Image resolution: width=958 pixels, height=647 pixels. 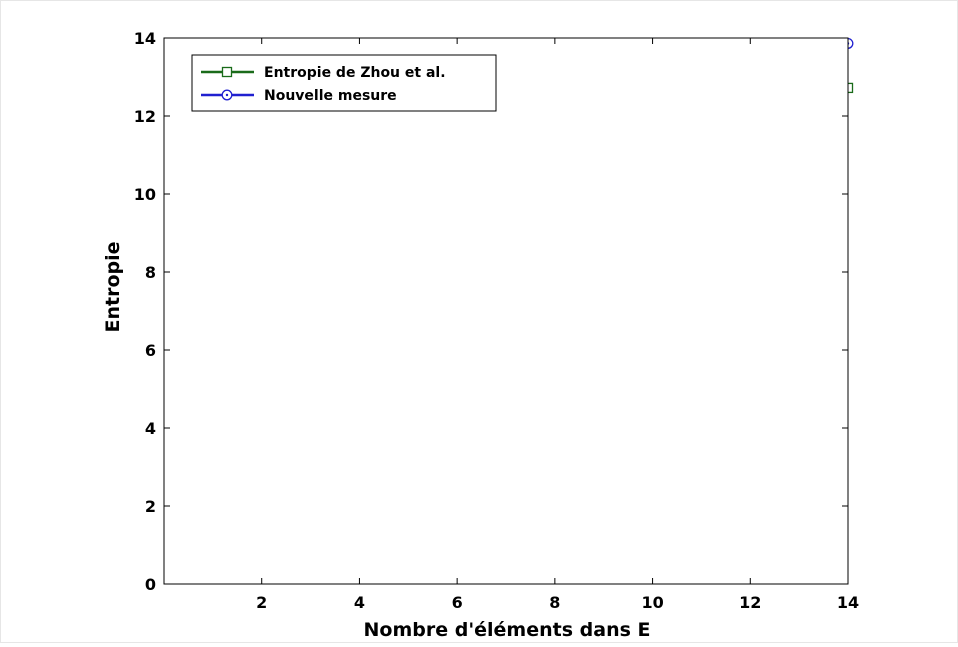 I want to click on legend-label: Nouvelle mesure, so click(x=330, y=96).